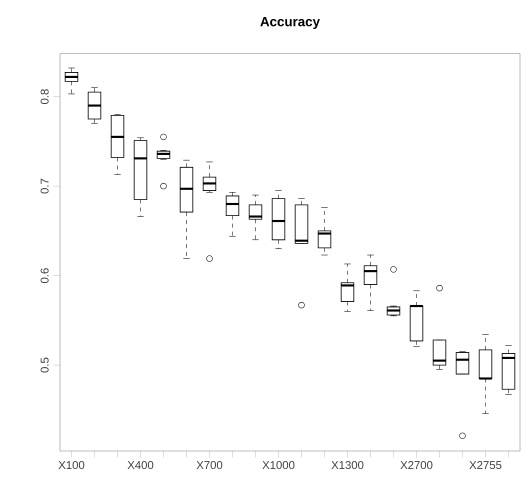  What do you see at coordinates (485, 465) in the screenshot?
I see `x-tick-label: X2755` at bounding box center [485, 465].